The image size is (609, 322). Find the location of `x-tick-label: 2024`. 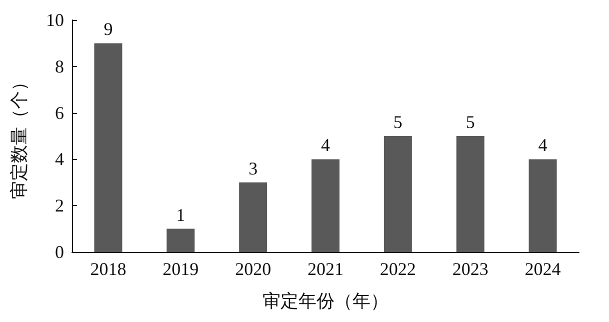

x-tick-label: 2024 is located at coordinates (542, 269).